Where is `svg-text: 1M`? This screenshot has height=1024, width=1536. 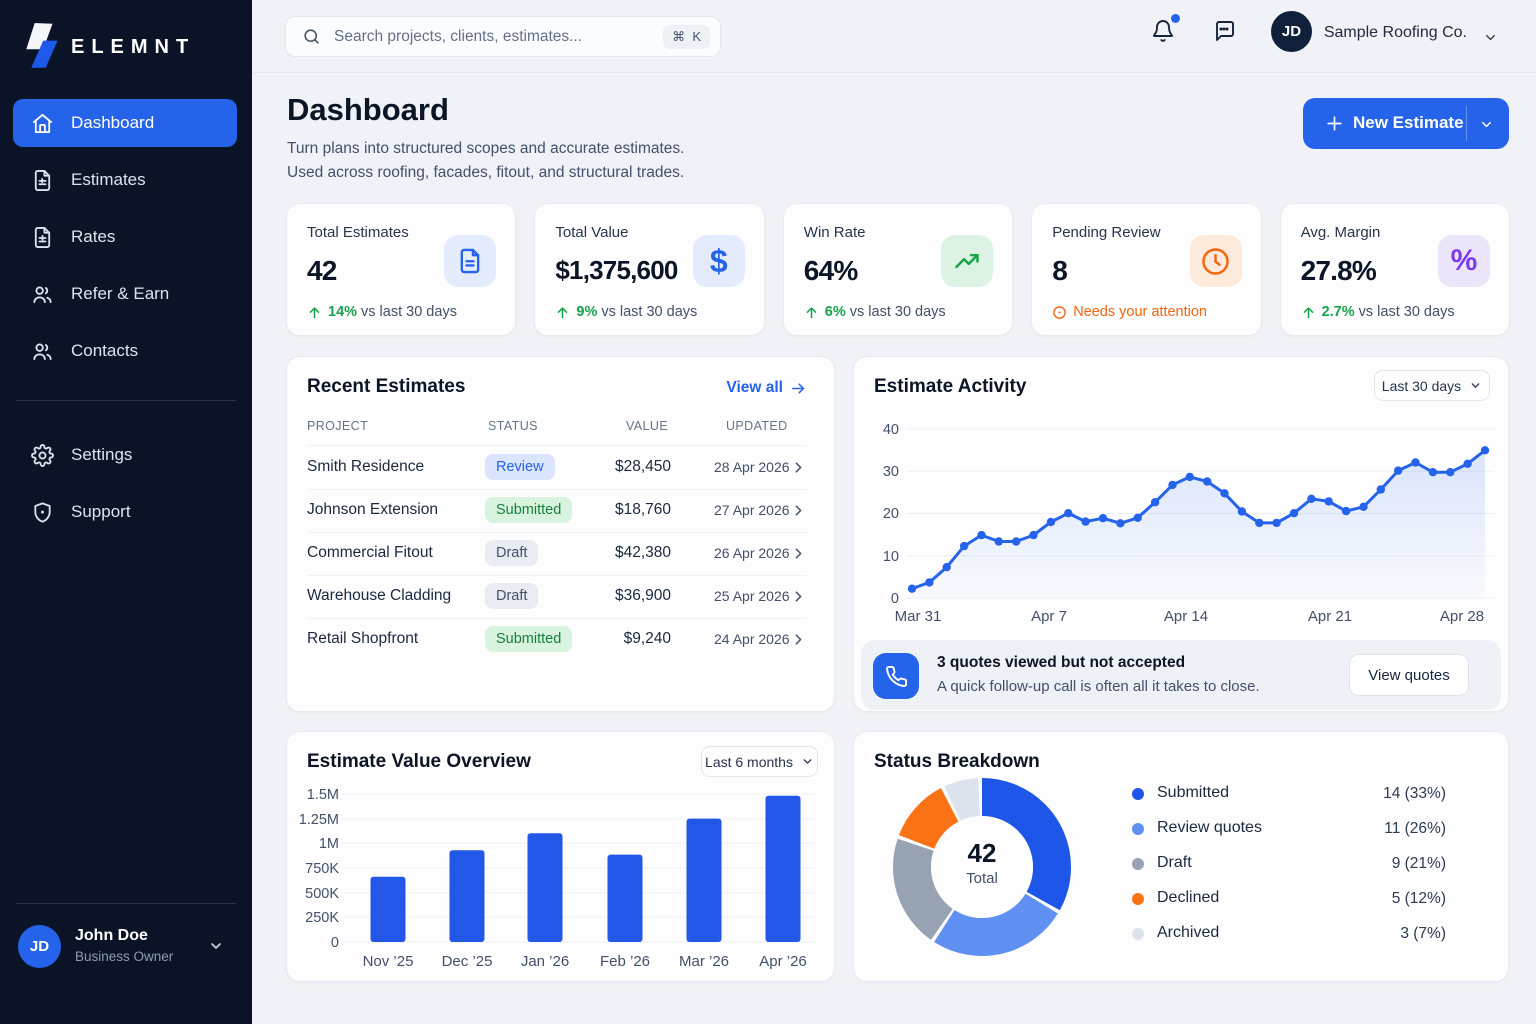
svg-text: 1M is located at coordinates (329, 844).